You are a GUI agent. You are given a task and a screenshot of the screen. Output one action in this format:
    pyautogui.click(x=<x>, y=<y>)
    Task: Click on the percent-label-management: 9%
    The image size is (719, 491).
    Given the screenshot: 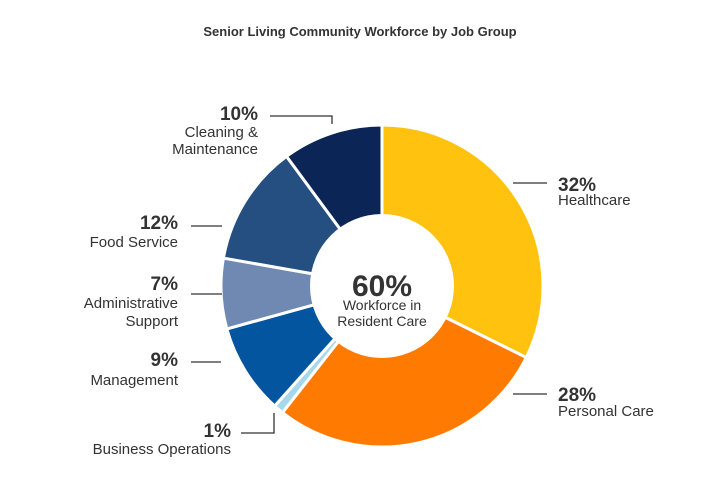 What is the action you would take?
    pyautogui.click(x=165, y=360)
    